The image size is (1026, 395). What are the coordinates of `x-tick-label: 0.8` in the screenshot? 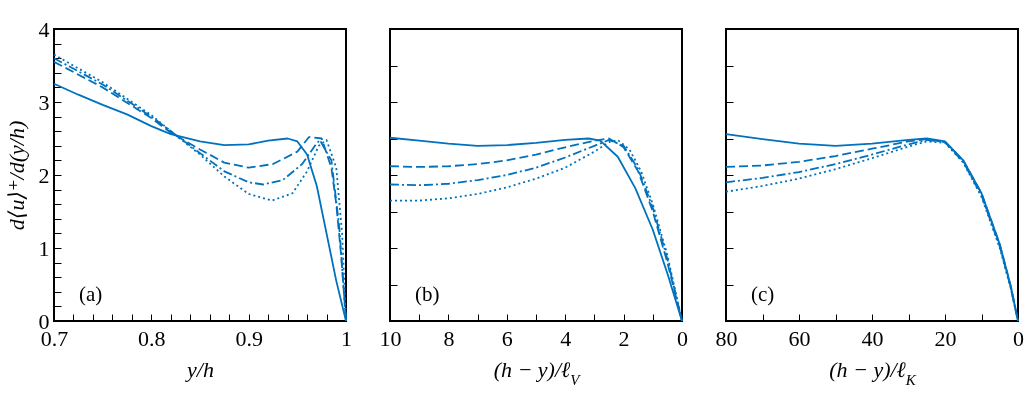 It's located at (152, 338).